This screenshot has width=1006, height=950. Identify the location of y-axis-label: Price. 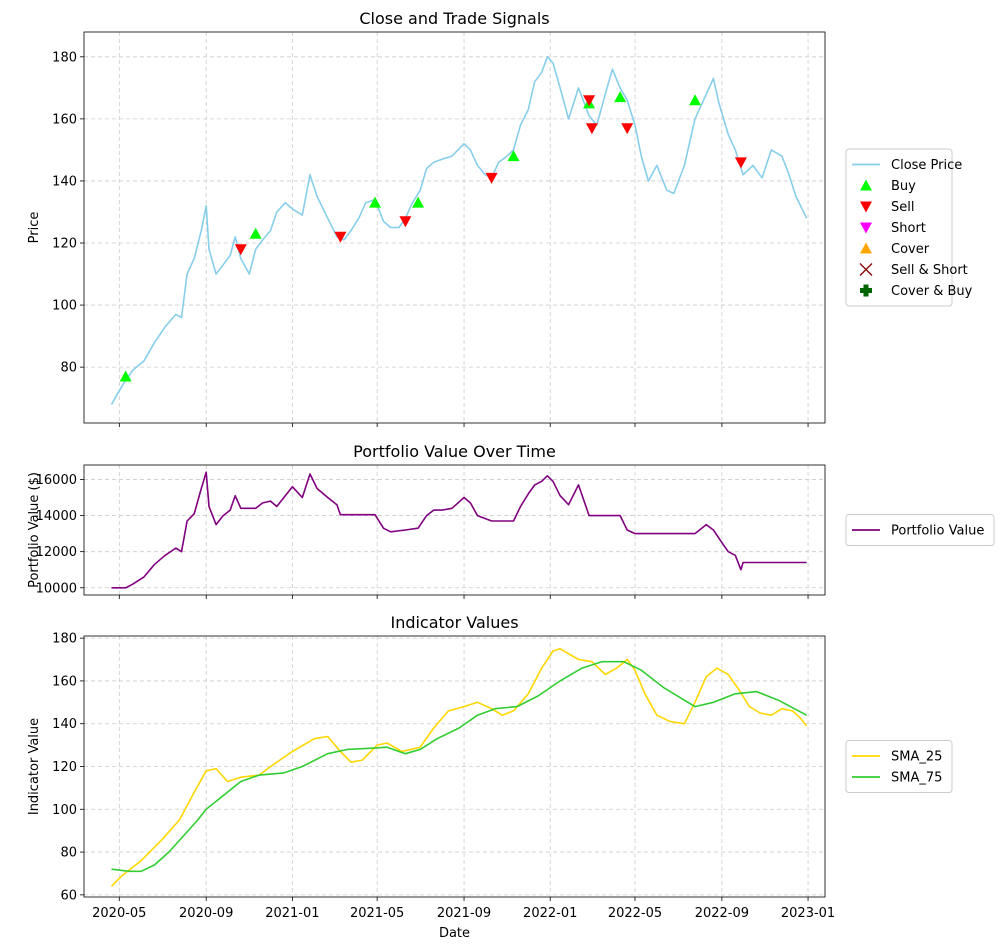
(34, 228).